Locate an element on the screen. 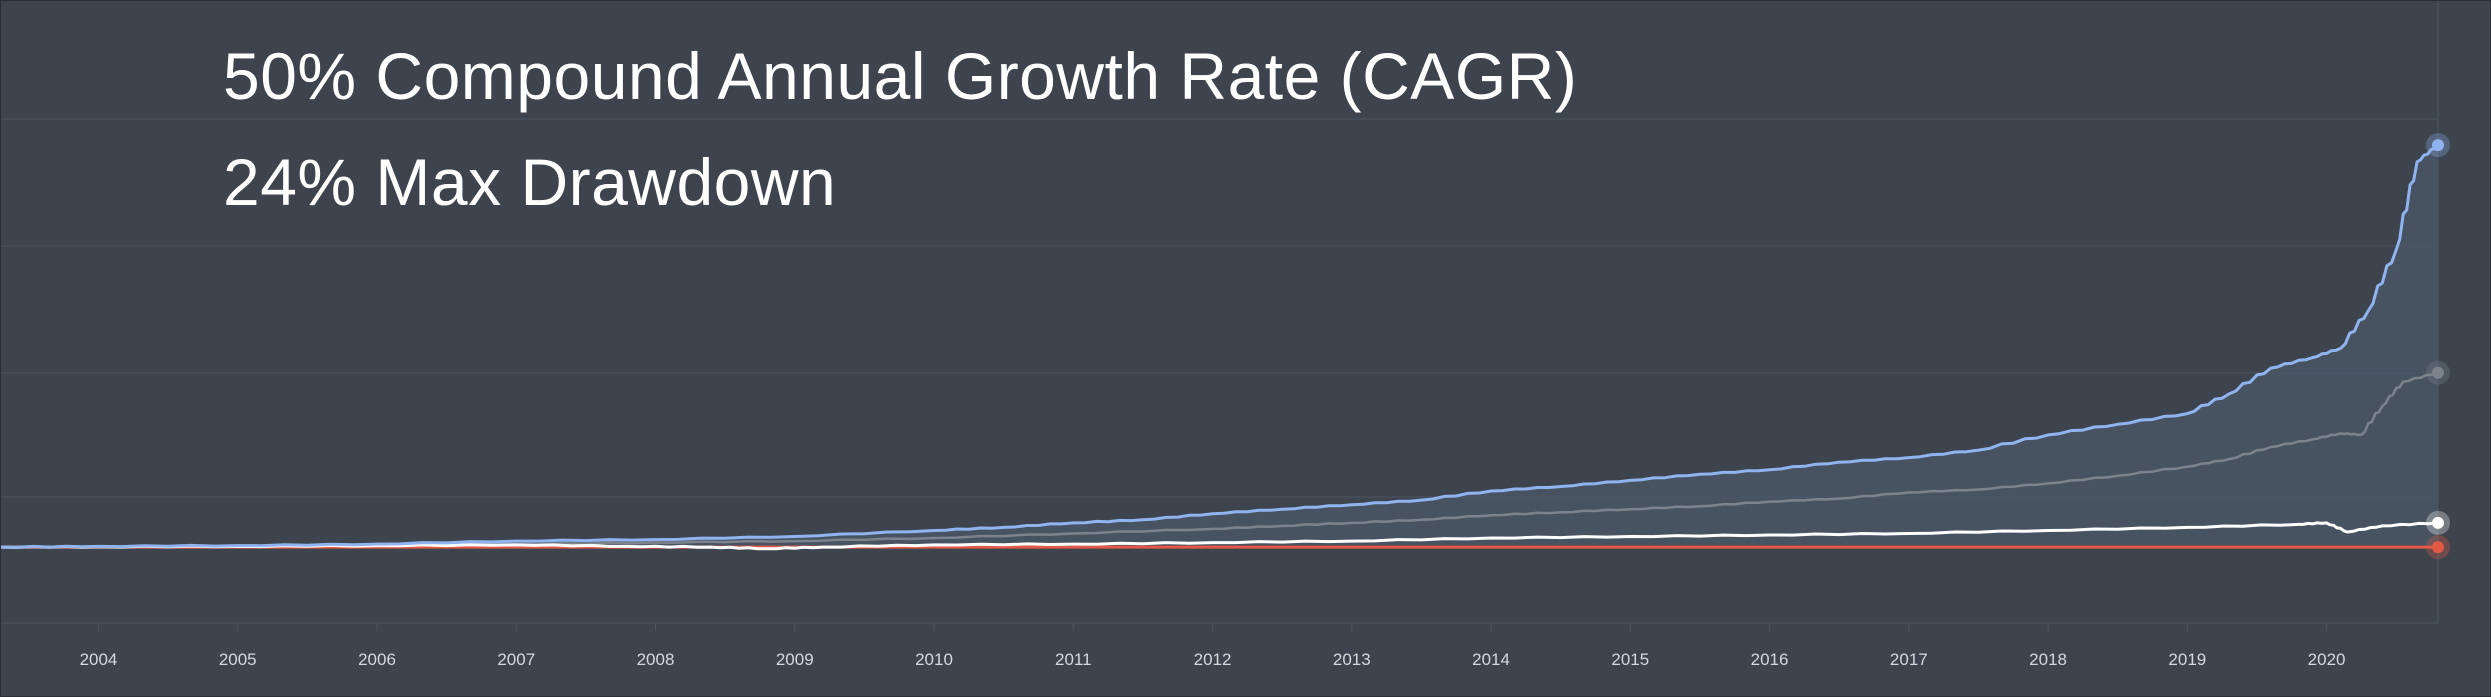 The height and width of the screenshot is (697, 2491). x-tick-label: 2005 is located at coordinates (238, 659).